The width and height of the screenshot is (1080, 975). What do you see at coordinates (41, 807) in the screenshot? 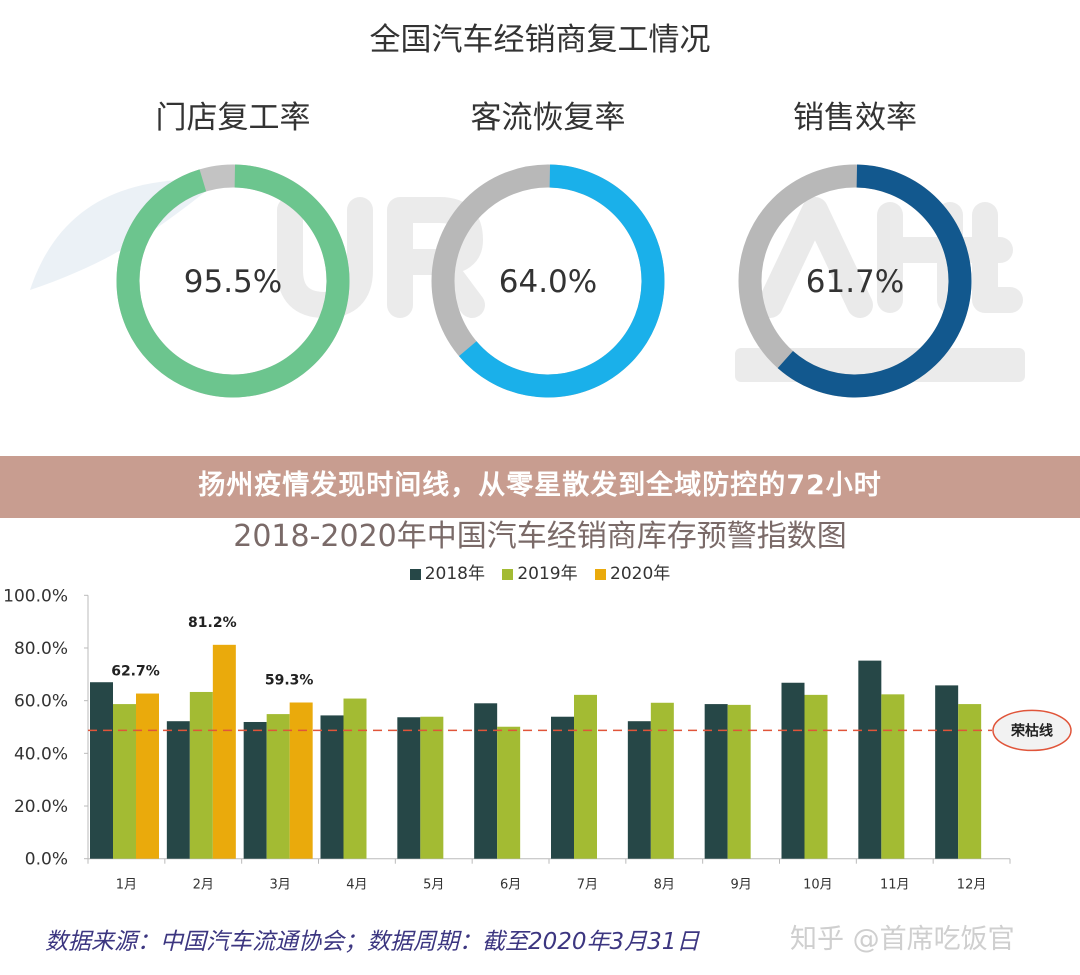
I see `y-tick-label: 20.0%` at bounding box center [41, 807].